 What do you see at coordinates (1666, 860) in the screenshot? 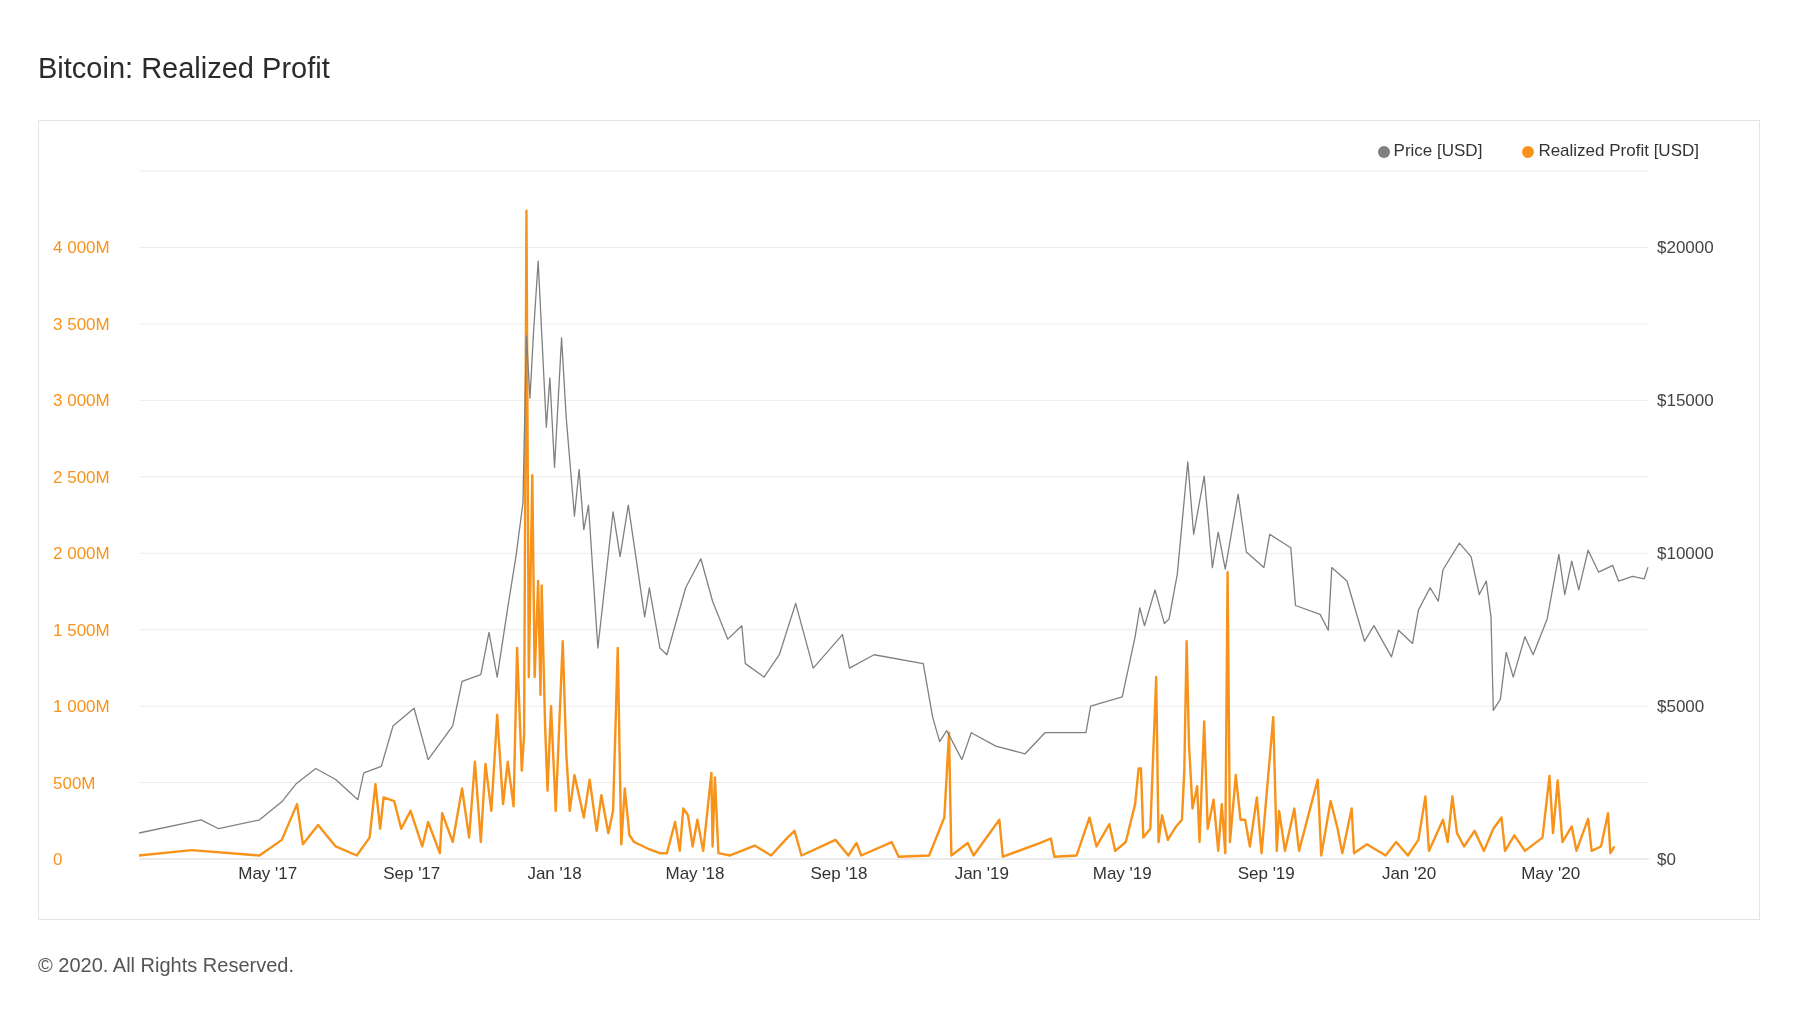
I see `y2-tick-label: $0` at bounding box center [1666, 860].